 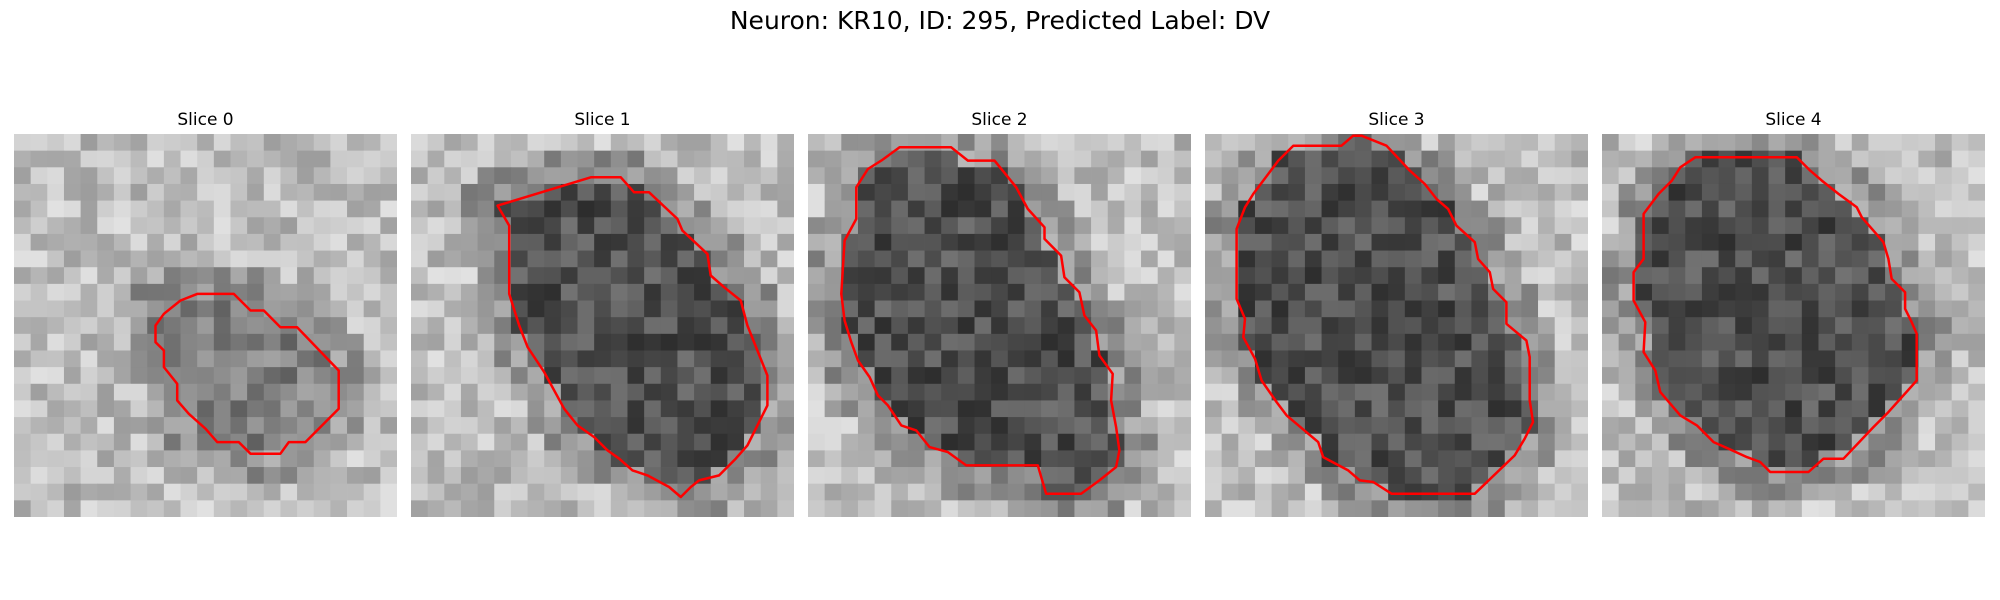 What do you see at coordinates (602, 120) in the screenshot?
I see `slice-title-1: Slice 1` at bounding box center [602, 120].